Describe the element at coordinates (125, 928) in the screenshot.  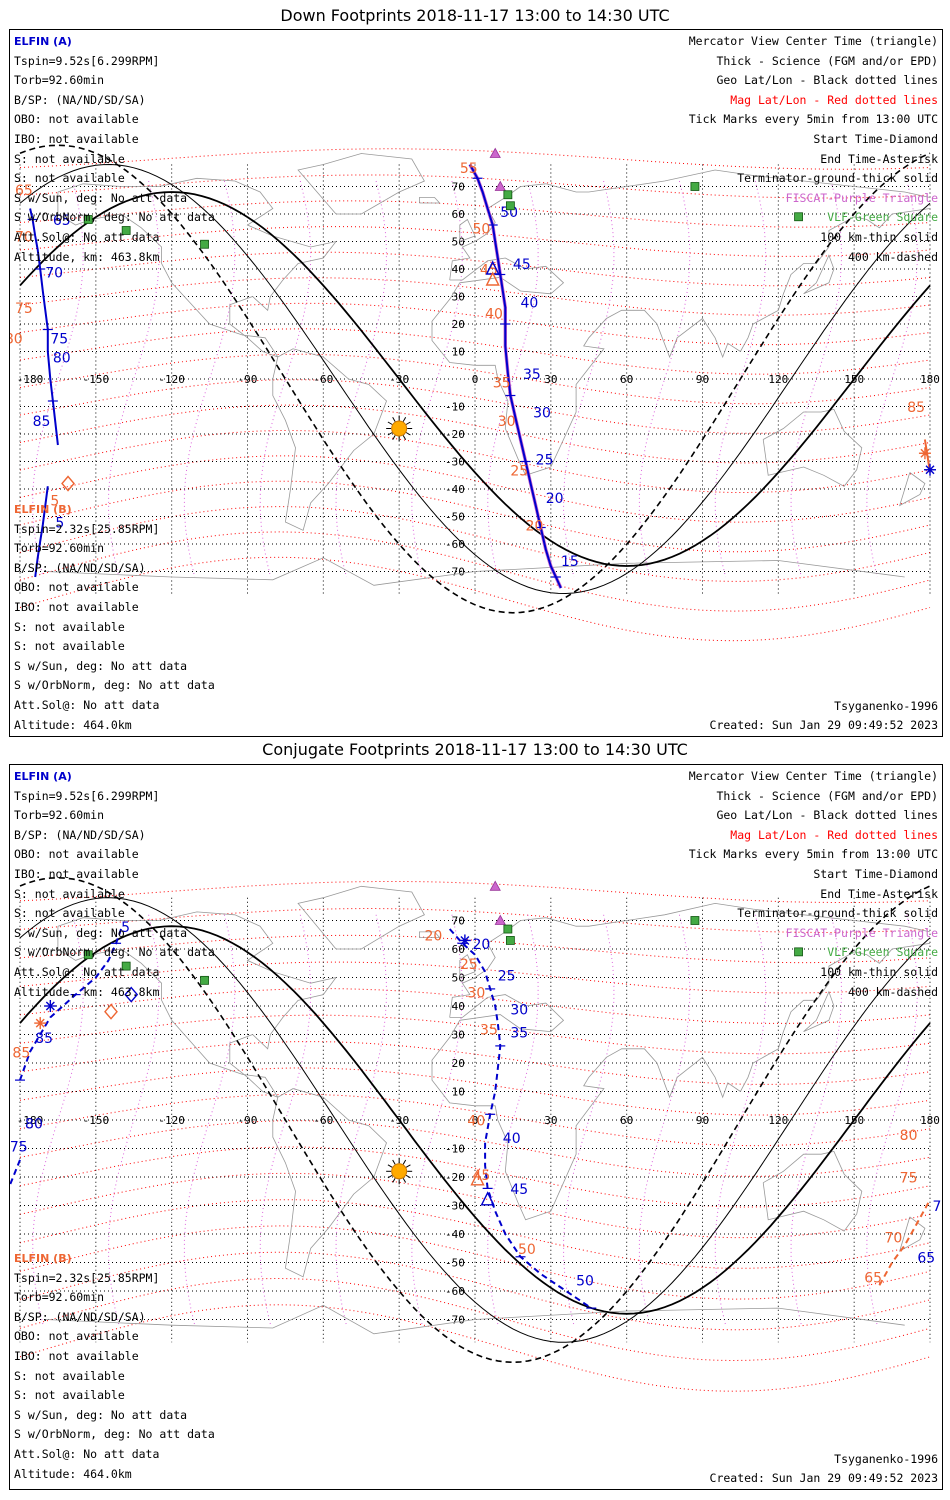
I see `time-tick-label: 5` at that location.